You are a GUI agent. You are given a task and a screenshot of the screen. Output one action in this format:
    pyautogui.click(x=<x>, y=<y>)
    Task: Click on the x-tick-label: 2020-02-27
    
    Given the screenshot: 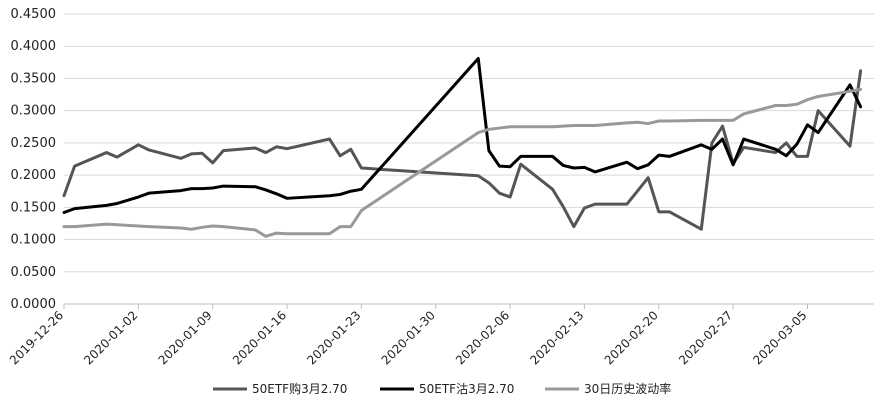 What is the action you would take?
    pyautogui.click(x=705, y=337)
    